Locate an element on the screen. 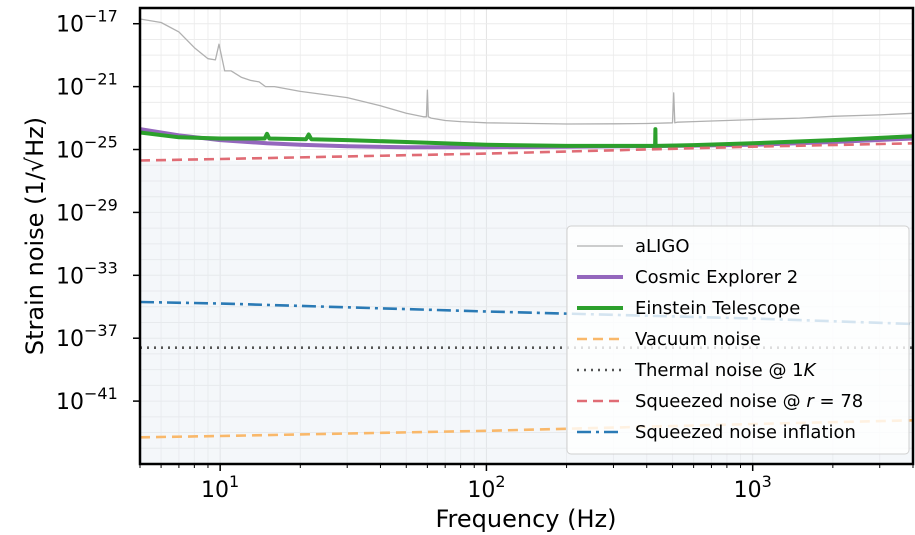 This screenshot has width=915, height=535. y-tick-label: 10−17 is located at coordinates (87, 22).